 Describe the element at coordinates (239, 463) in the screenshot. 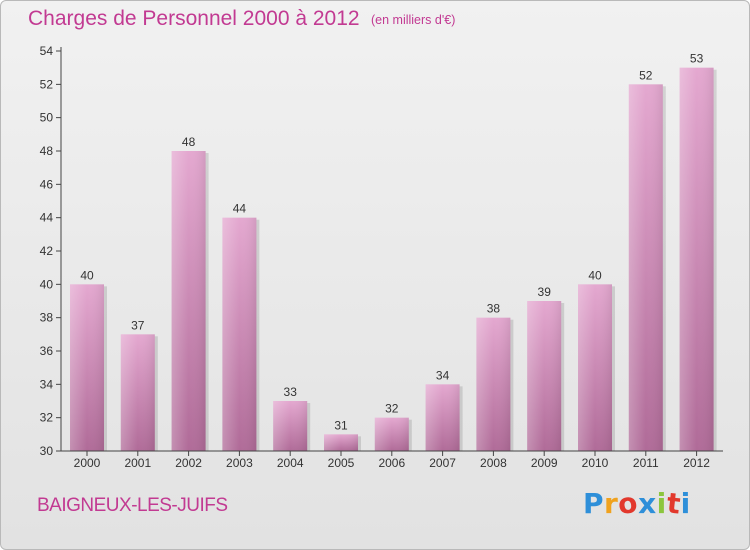

I see `x-tick-label: 2003` at that location.